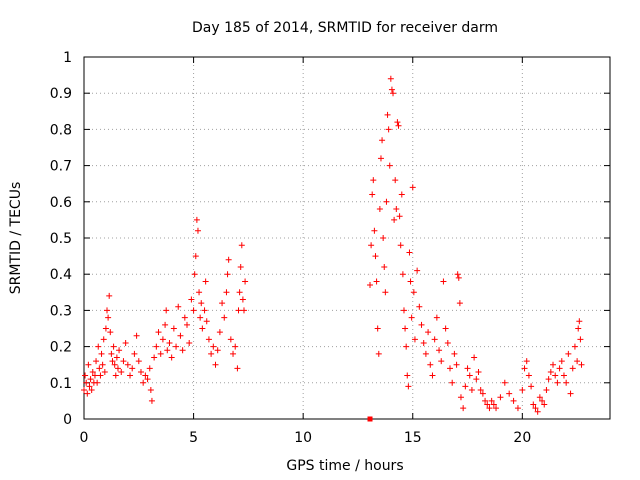  What do you see at coordinates (303, 438) in the screenshot?
I see `x-tick-label: 10` at bounding box center [303, 438].